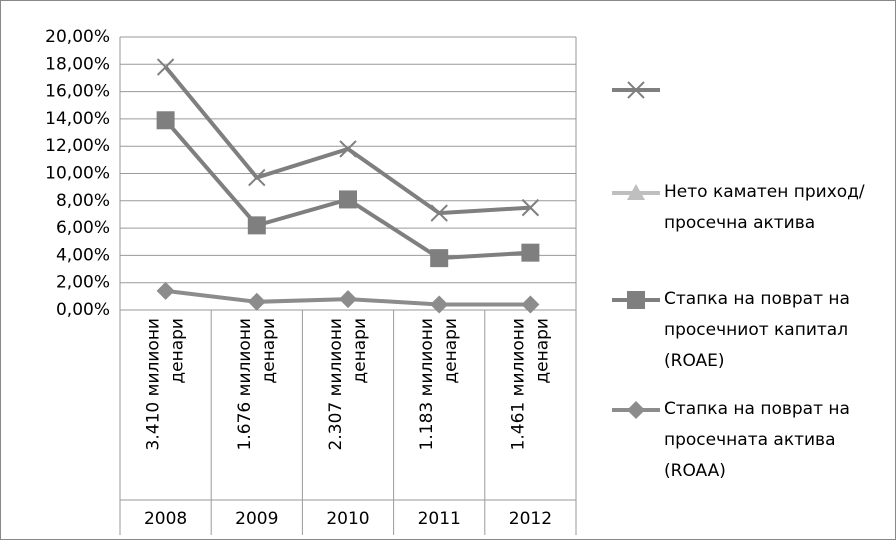  I want to click on y-tick-label: 6,00%, so click(83, 228).